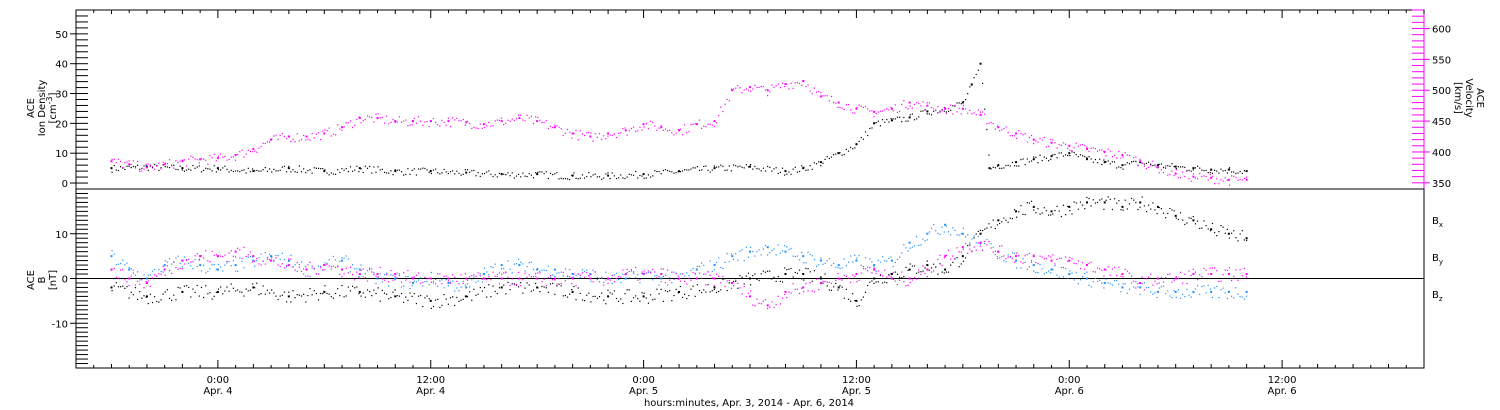 The width and height of the screenshot is (1500, 410). I want to click on bx-series-point, so click(111, 287).